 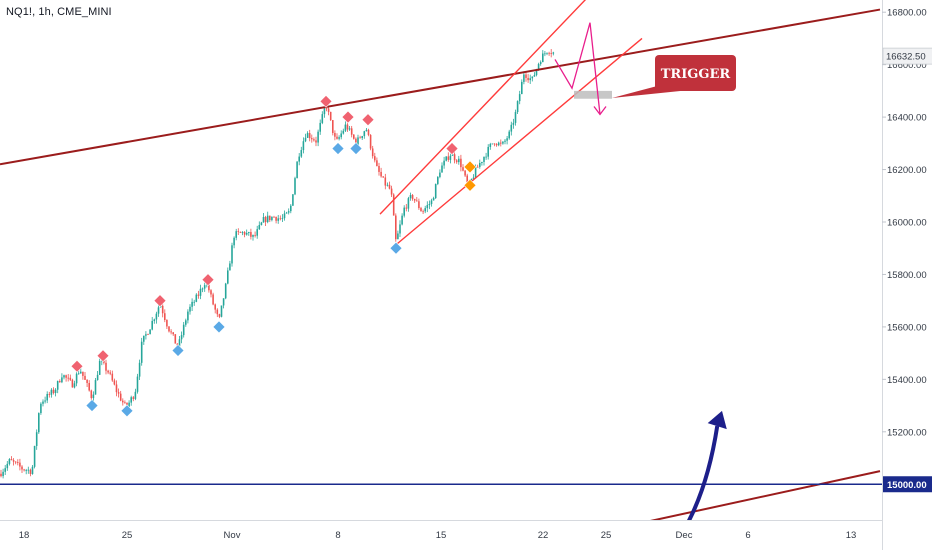 What do you see at coordinates (907, 223) in the screenshot?
I see `price-tick-label: 16000.00` at bounding box center [907, 223].